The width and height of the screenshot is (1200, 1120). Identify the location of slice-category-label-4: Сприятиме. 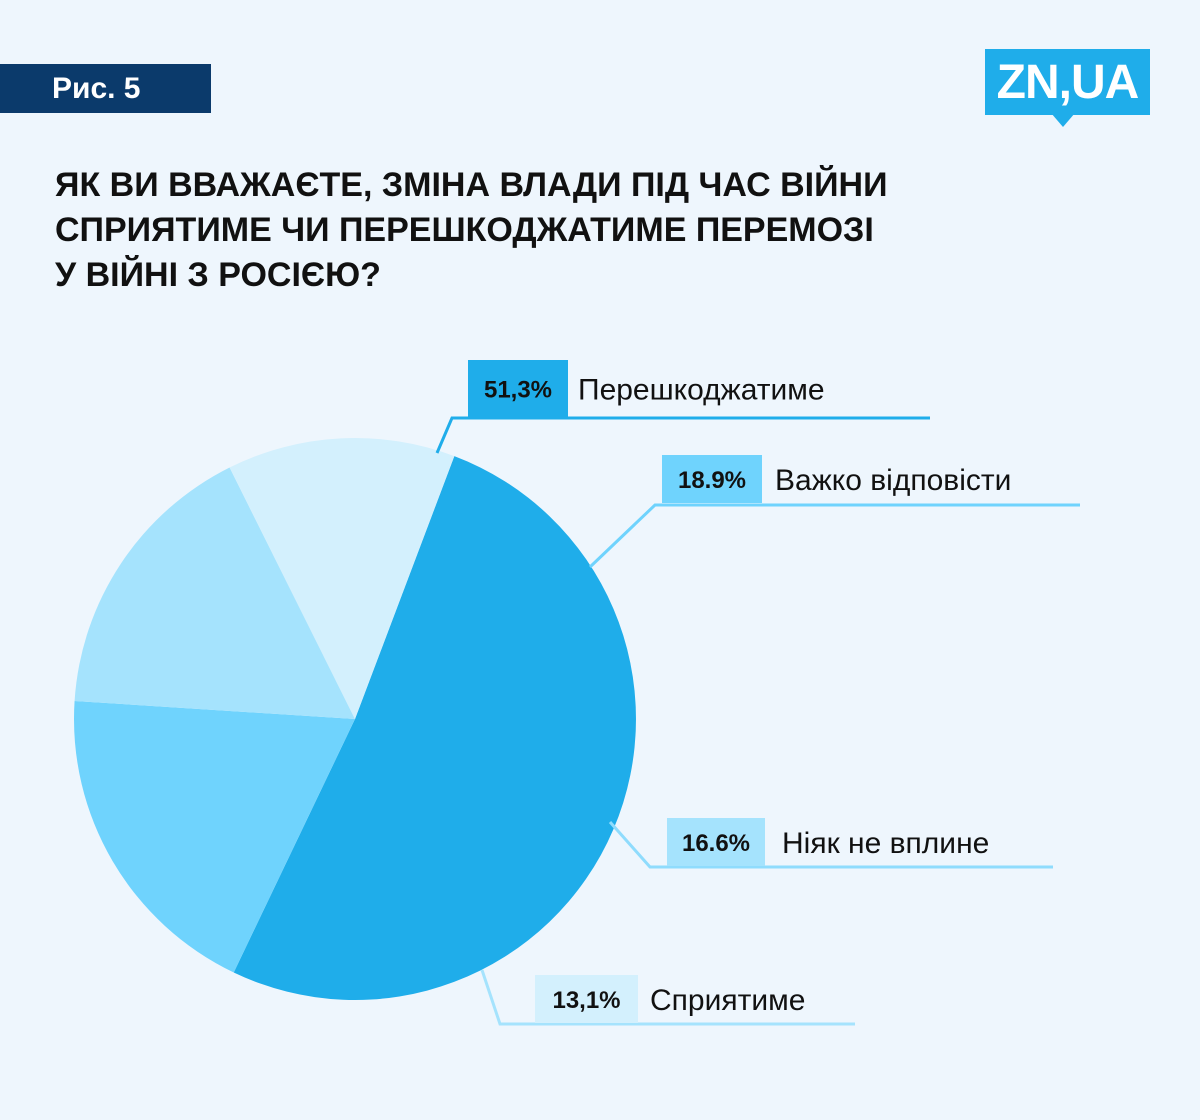
(727, 1000).